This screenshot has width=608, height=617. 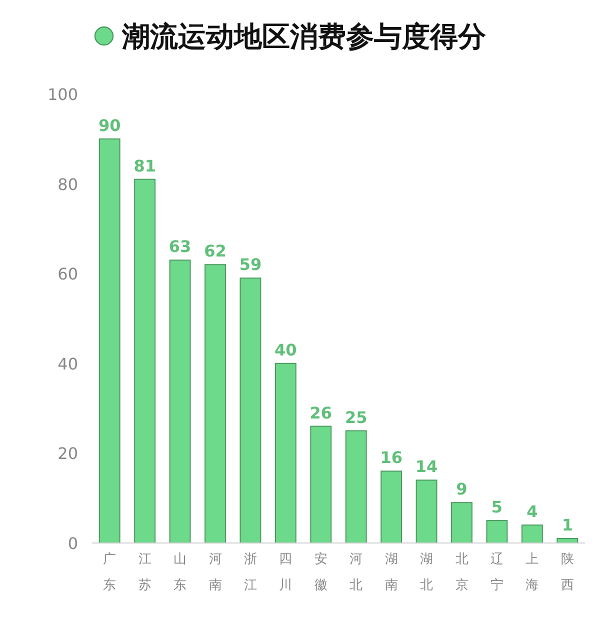 What do you see at coordinates (356, 417) in the screenshot?
I see `data-label: 25` at bounding box center [356, 417].